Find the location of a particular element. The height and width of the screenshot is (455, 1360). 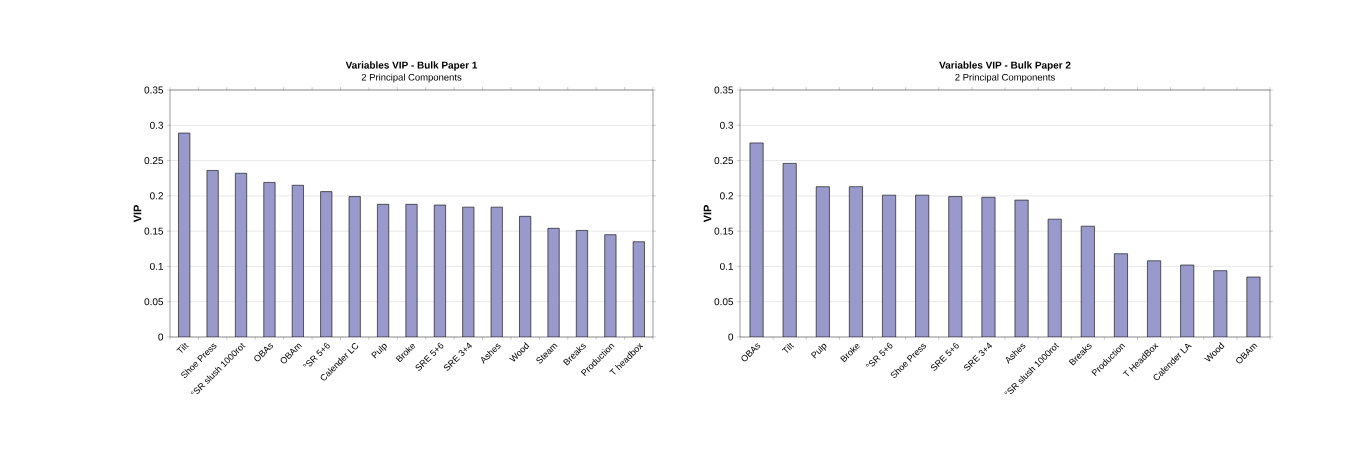

chart-title: Variables VIP - Bulk Paper 1 is located at coordinates (411, 66).